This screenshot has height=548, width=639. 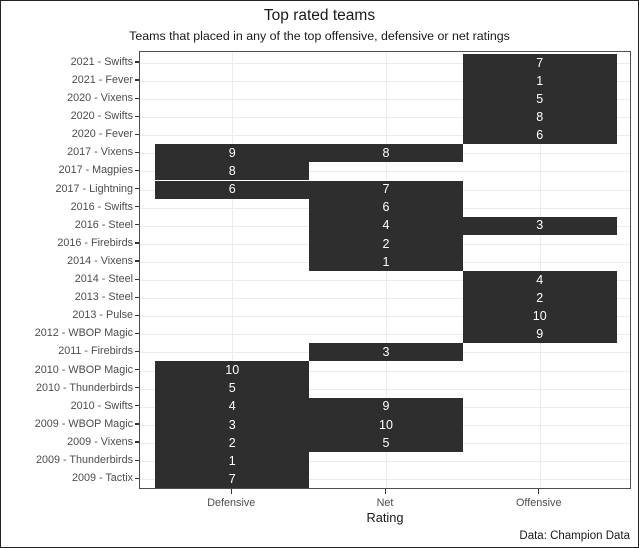 I want to click on y-axis-label: 2009 - Thunderbirds, so click(x=84, y=460).